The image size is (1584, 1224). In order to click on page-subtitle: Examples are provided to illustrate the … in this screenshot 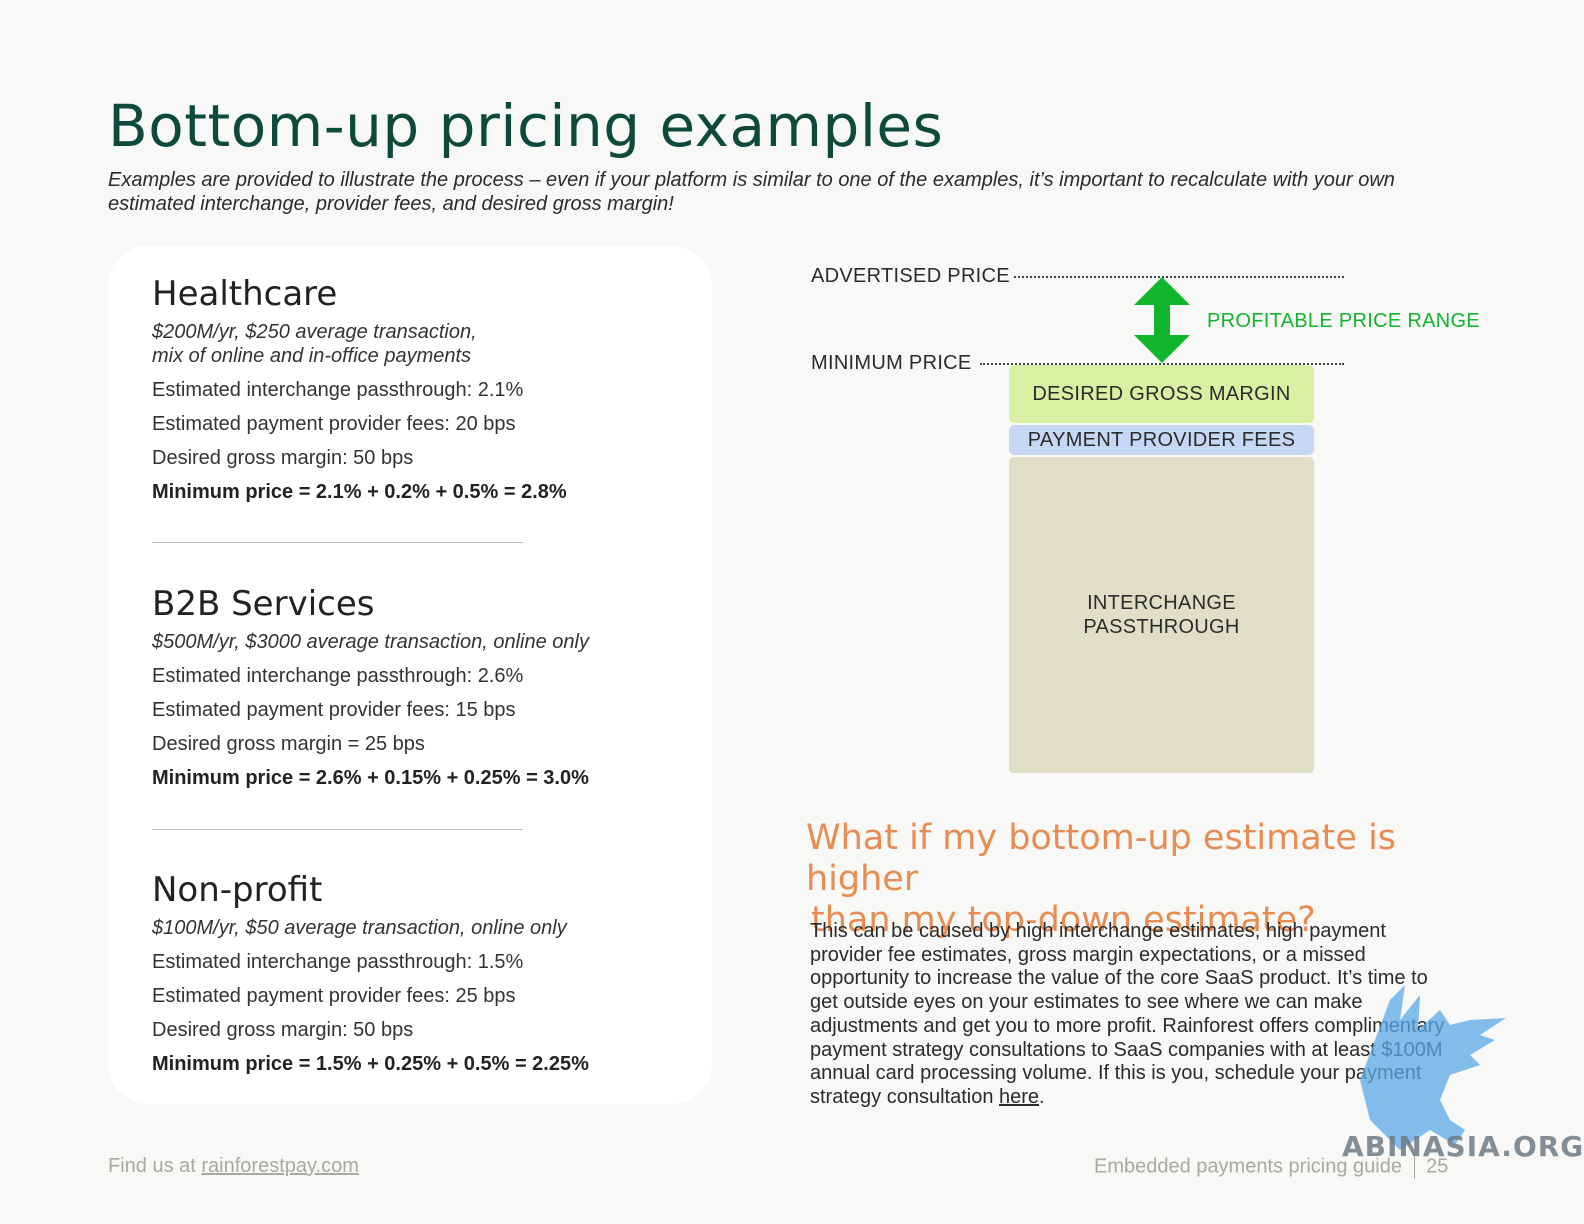, I will do `click(751, 192)`.